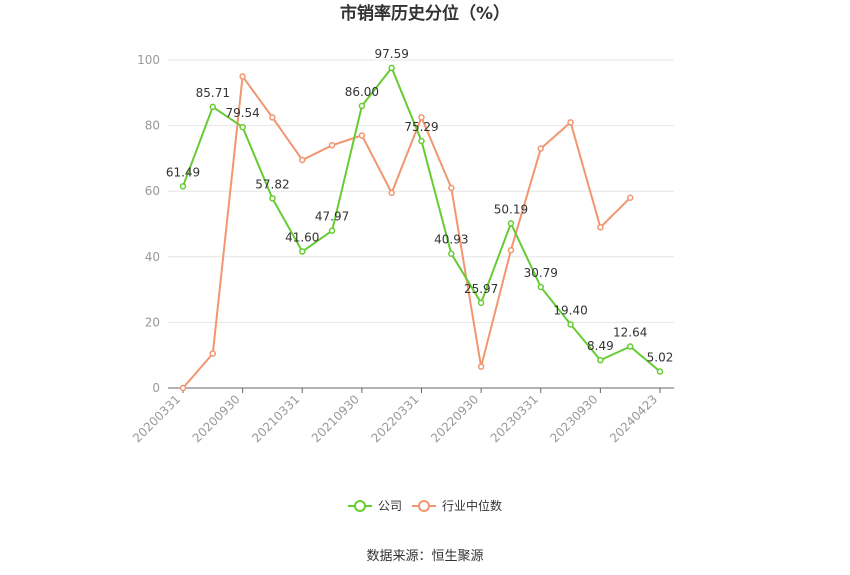  What do you see at coordinates (152, 126) in the screenshot?
I see `y-tick-label: 80` at bounding box center [152, 126].